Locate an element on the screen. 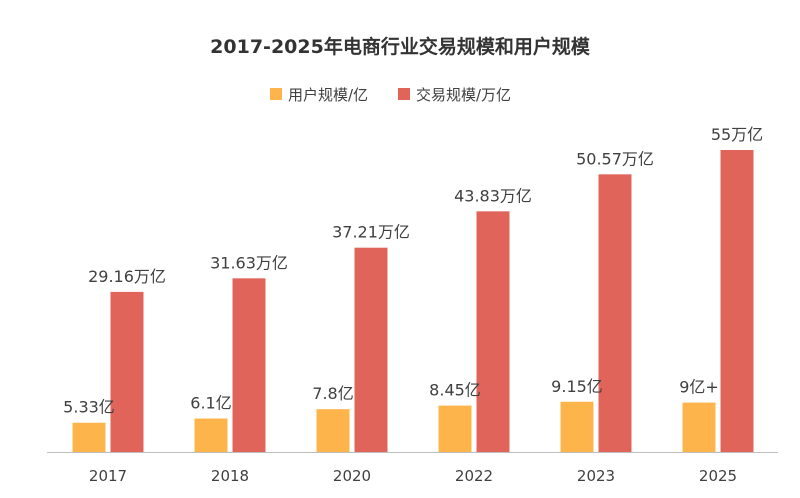  user-bar-2023 is located at coordinates (577, 426).